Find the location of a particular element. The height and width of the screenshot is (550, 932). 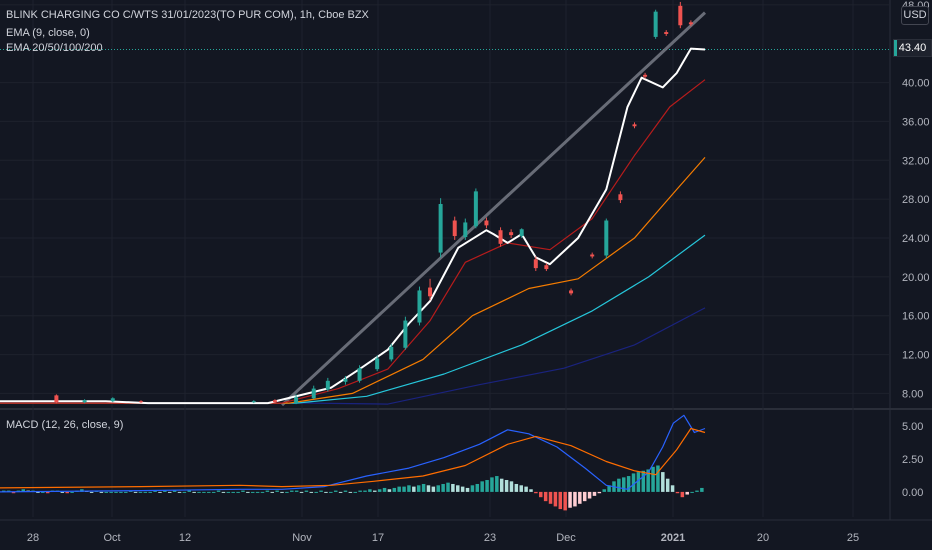

macd-axis: 5.00 2.50 0.00 is located at coordinates (912, 460).